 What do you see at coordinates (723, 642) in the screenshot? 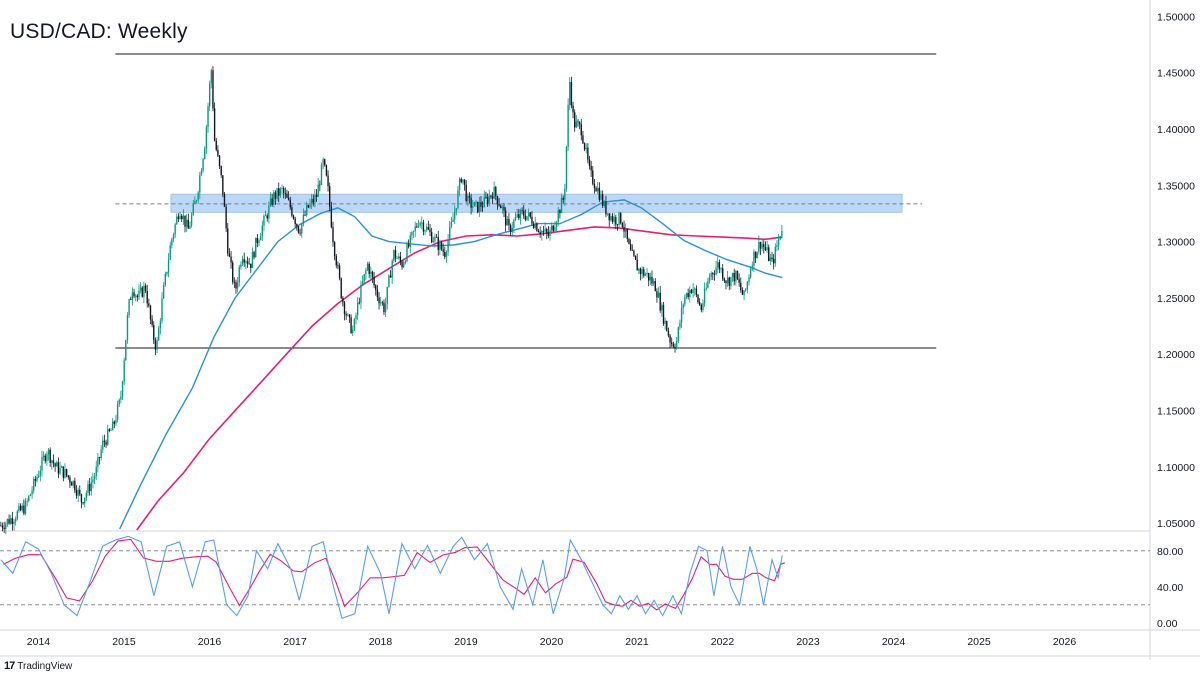
I see `time-tick-label: 2022` at bounding box center [723, 642].